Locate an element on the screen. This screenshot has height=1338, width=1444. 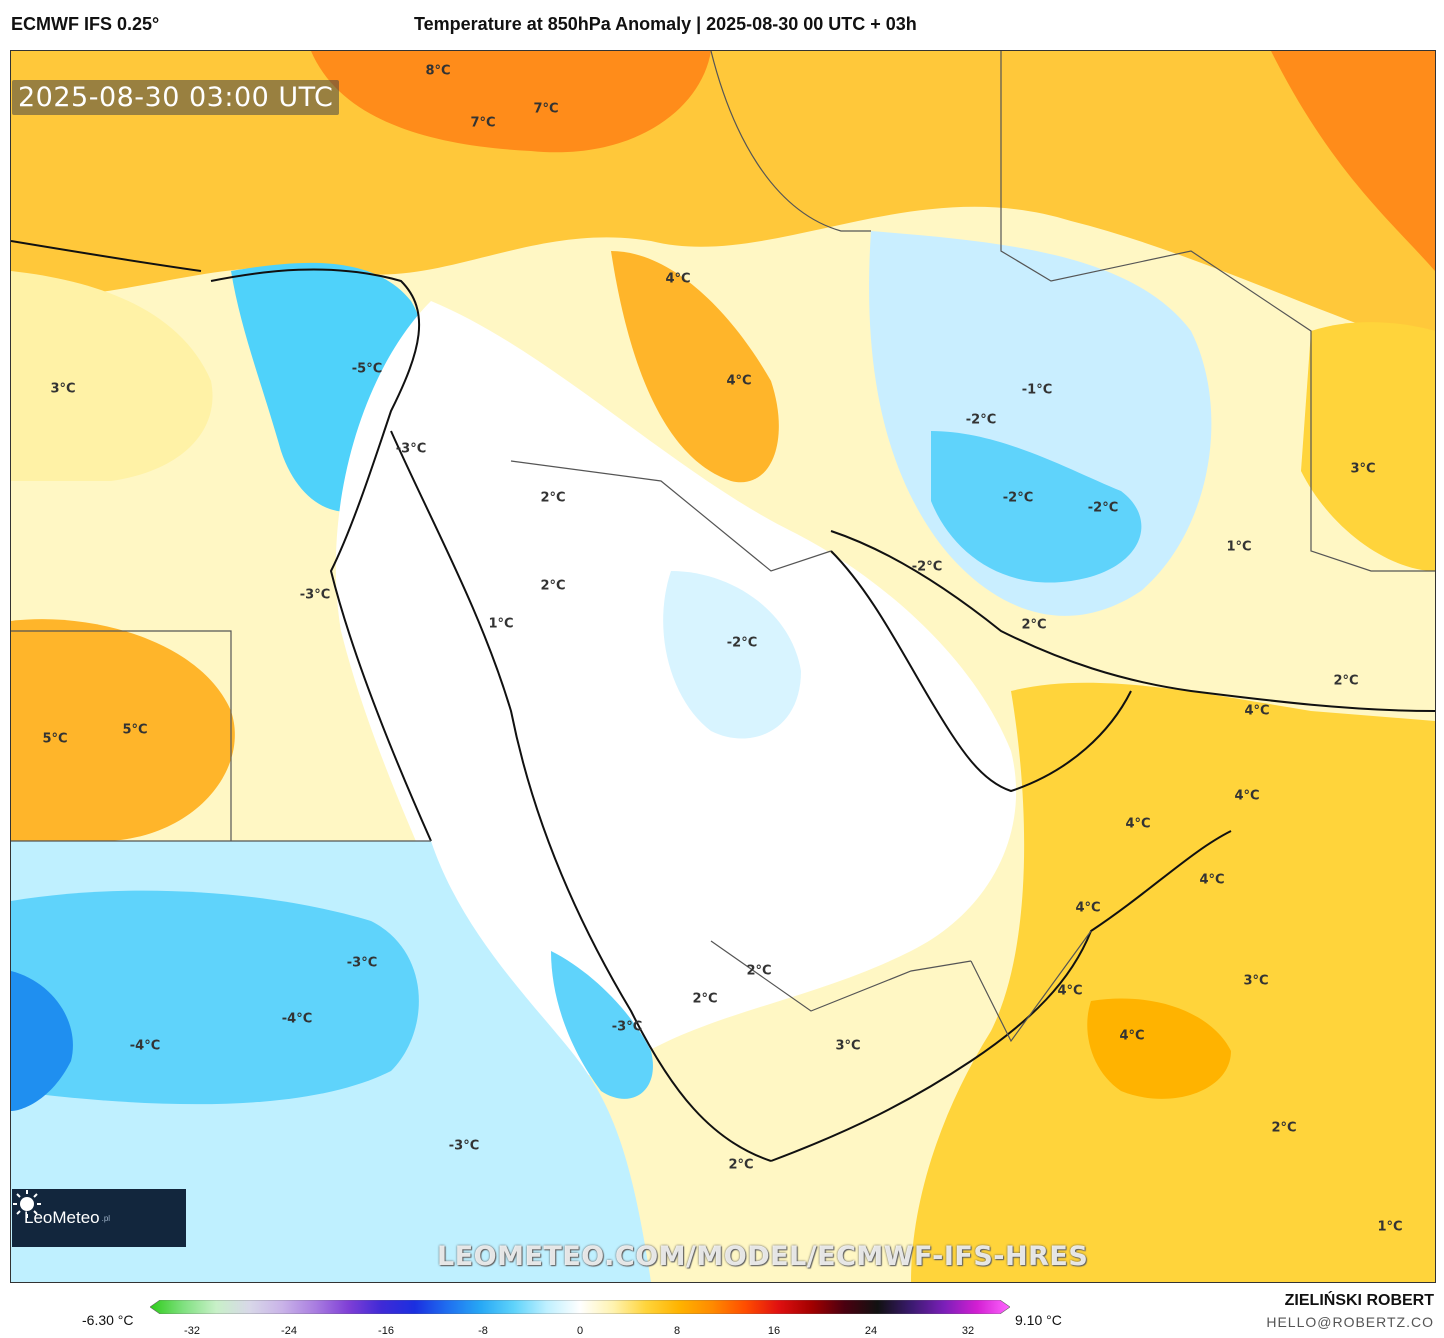
border-egypt-libya is located at coordinates (121, 735).